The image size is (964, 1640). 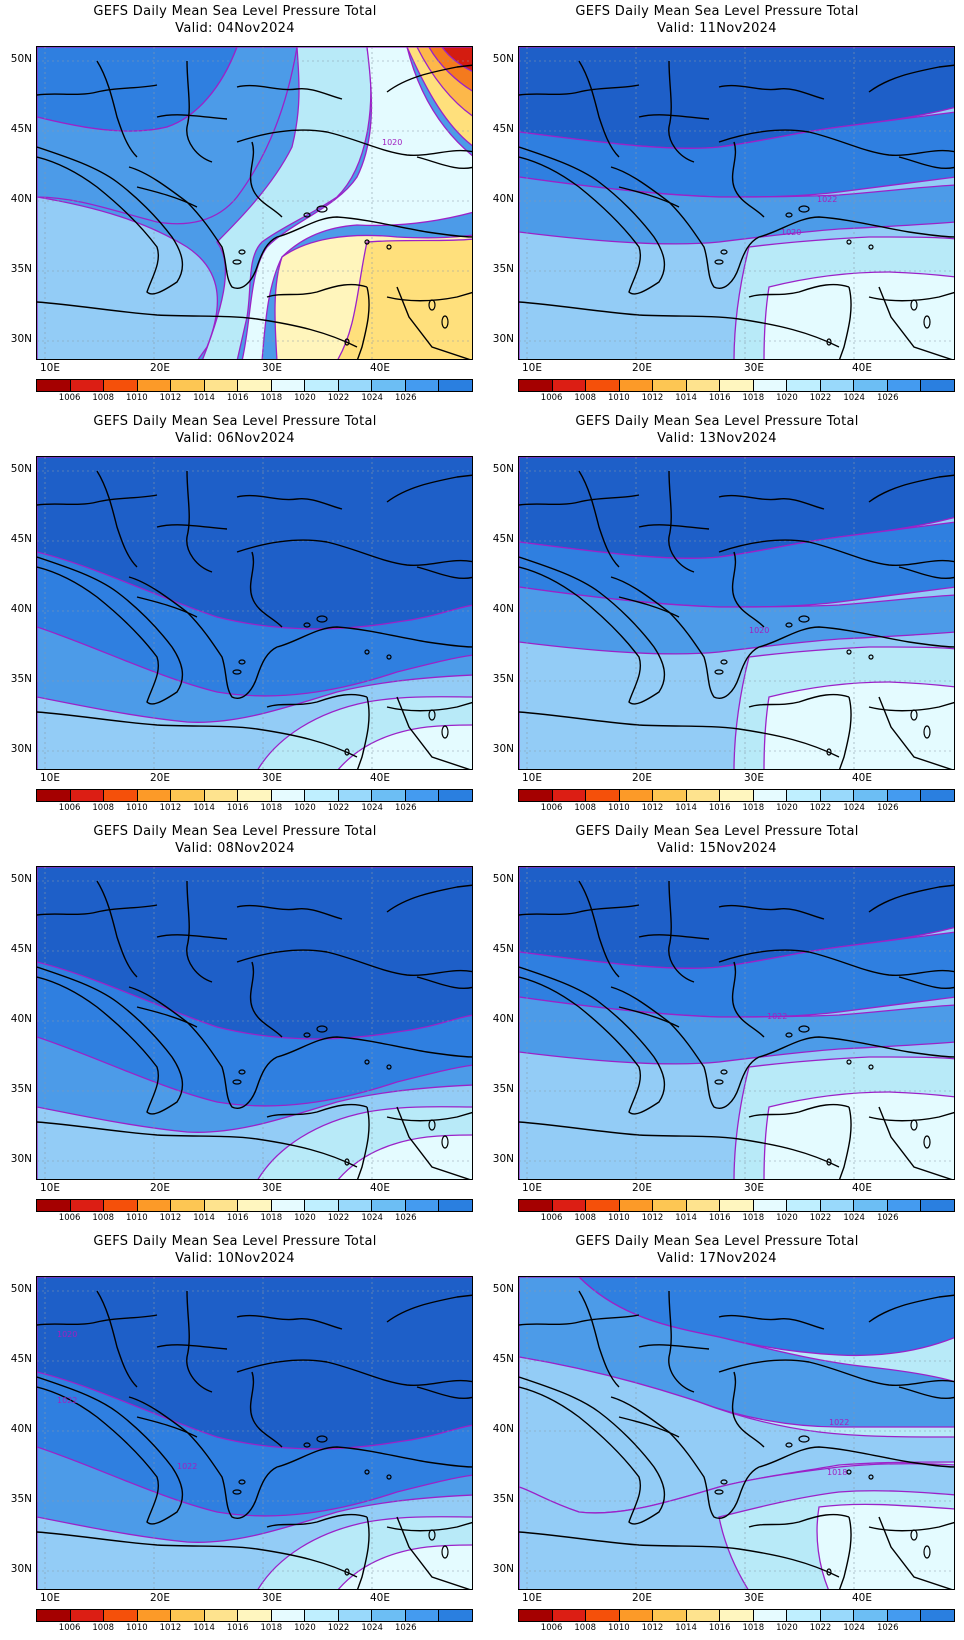 What do you see at coordinates (503, 1499) in the screenshot?
I see `latitude-label: 35N` at bounding box center [503, 1499].